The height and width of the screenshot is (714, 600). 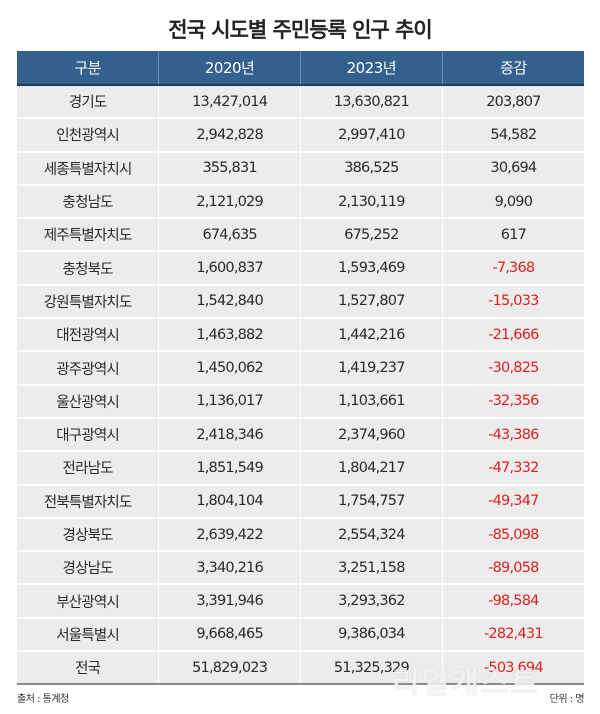 I want to click on change-cell: -7,368, so click(x=512, y=267).